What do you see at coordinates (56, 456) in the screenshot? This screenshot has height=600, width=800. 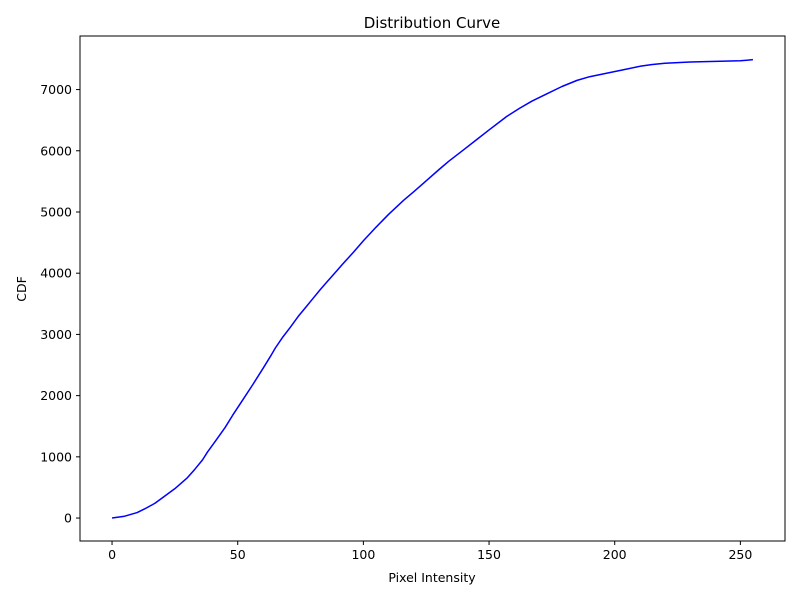 I see `y-tick-label: 1000` at bounding box center [56, 456].